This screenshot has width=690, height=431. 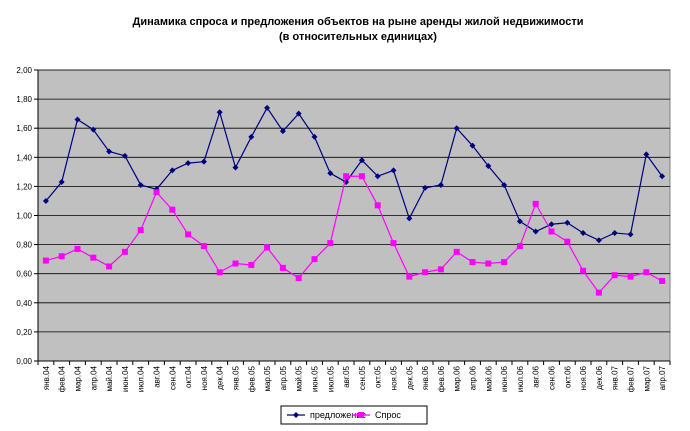 What do you see at coordinates (172, 377) in the screenshot?
I see `x-tick-label: сен.04` at bounding box center [172, 377].